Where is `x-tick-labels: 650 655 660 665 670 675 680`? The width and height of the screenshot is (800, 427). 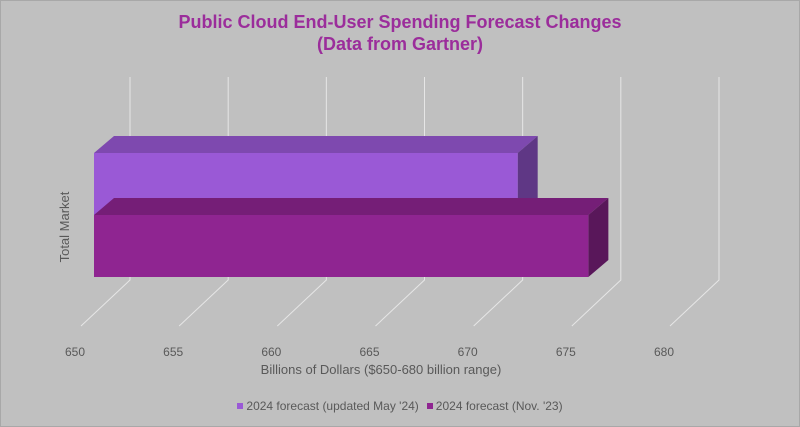 x-tick-labels: 650 655 660 665 670 675 680 is located at coordinates (369, 352).